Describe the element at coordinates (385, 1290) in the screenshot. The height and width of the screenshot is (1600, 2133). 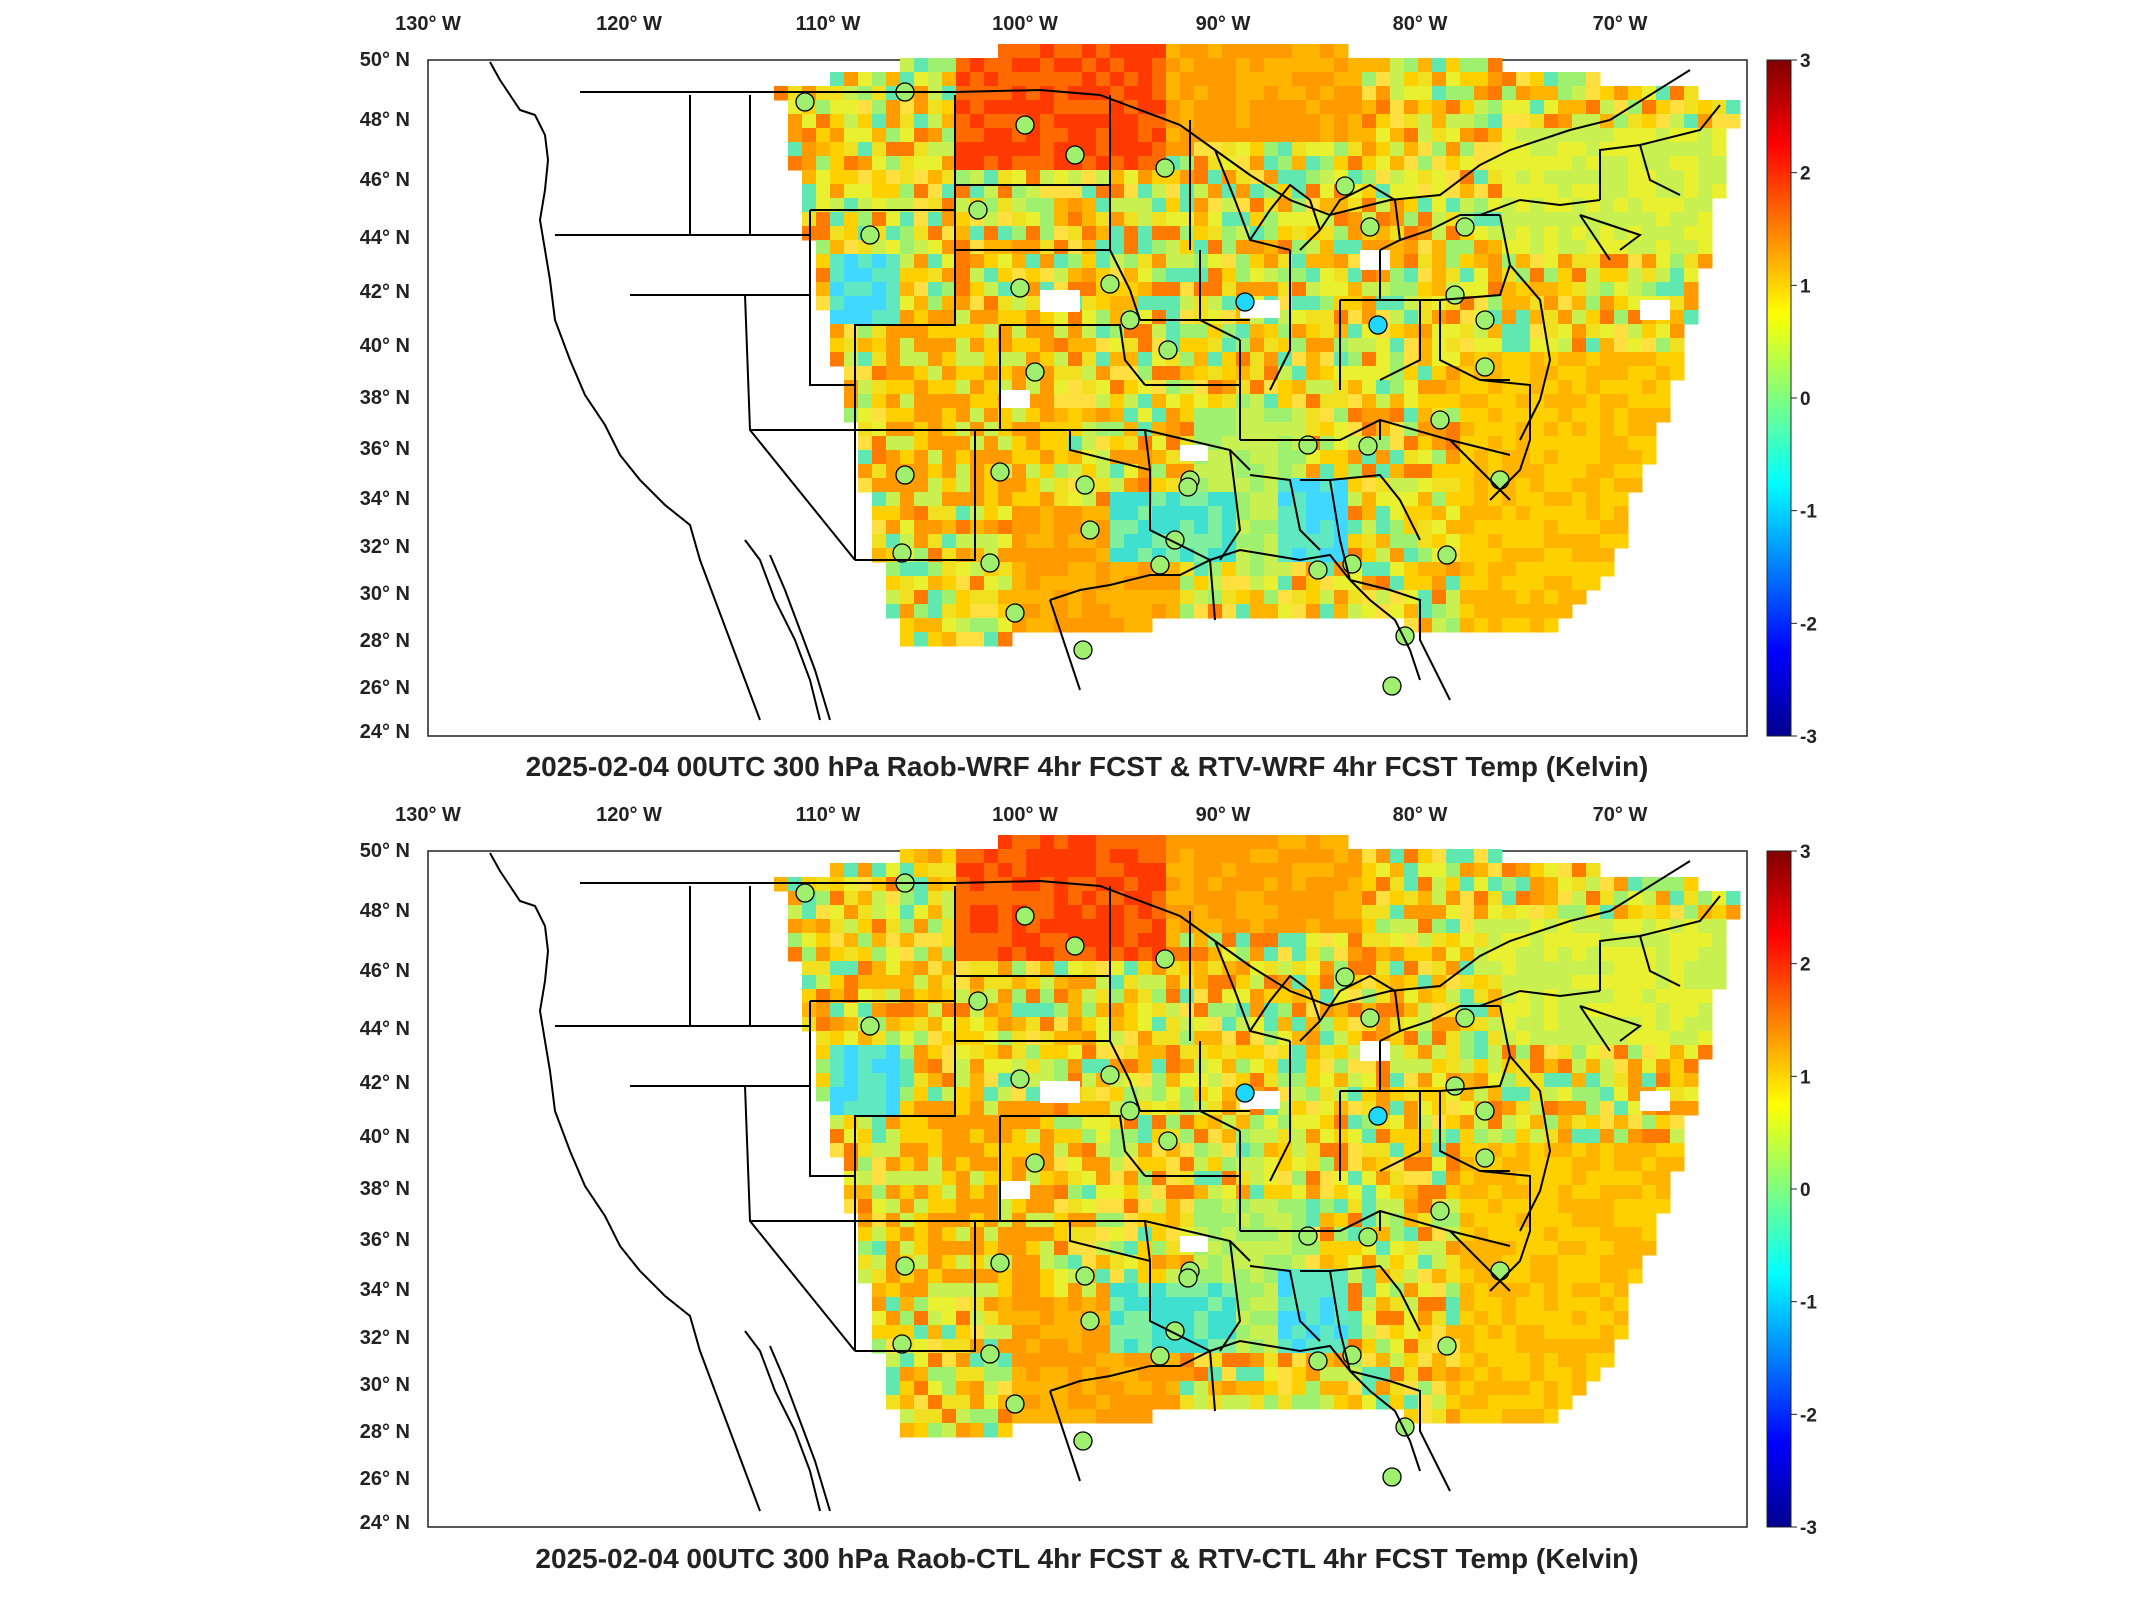
I see `latitude-label: 34° N` at that location.